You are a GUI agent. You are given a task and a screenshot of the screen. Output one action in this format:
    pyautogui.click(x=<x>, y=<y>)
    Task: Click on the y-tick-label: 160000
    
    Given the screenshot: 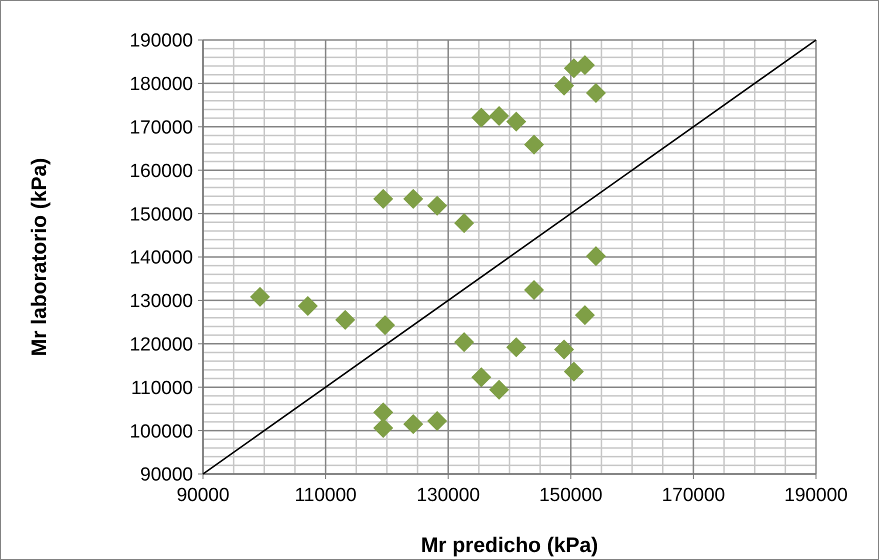 What is the action you would take?
    pyautogui.click(x=161, y=171)
    